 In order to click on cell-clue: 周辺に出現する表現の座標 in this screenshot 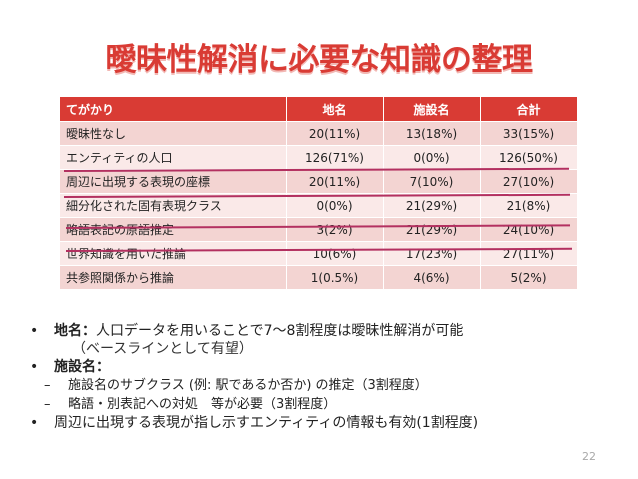, I will do `click(173, 181)`.